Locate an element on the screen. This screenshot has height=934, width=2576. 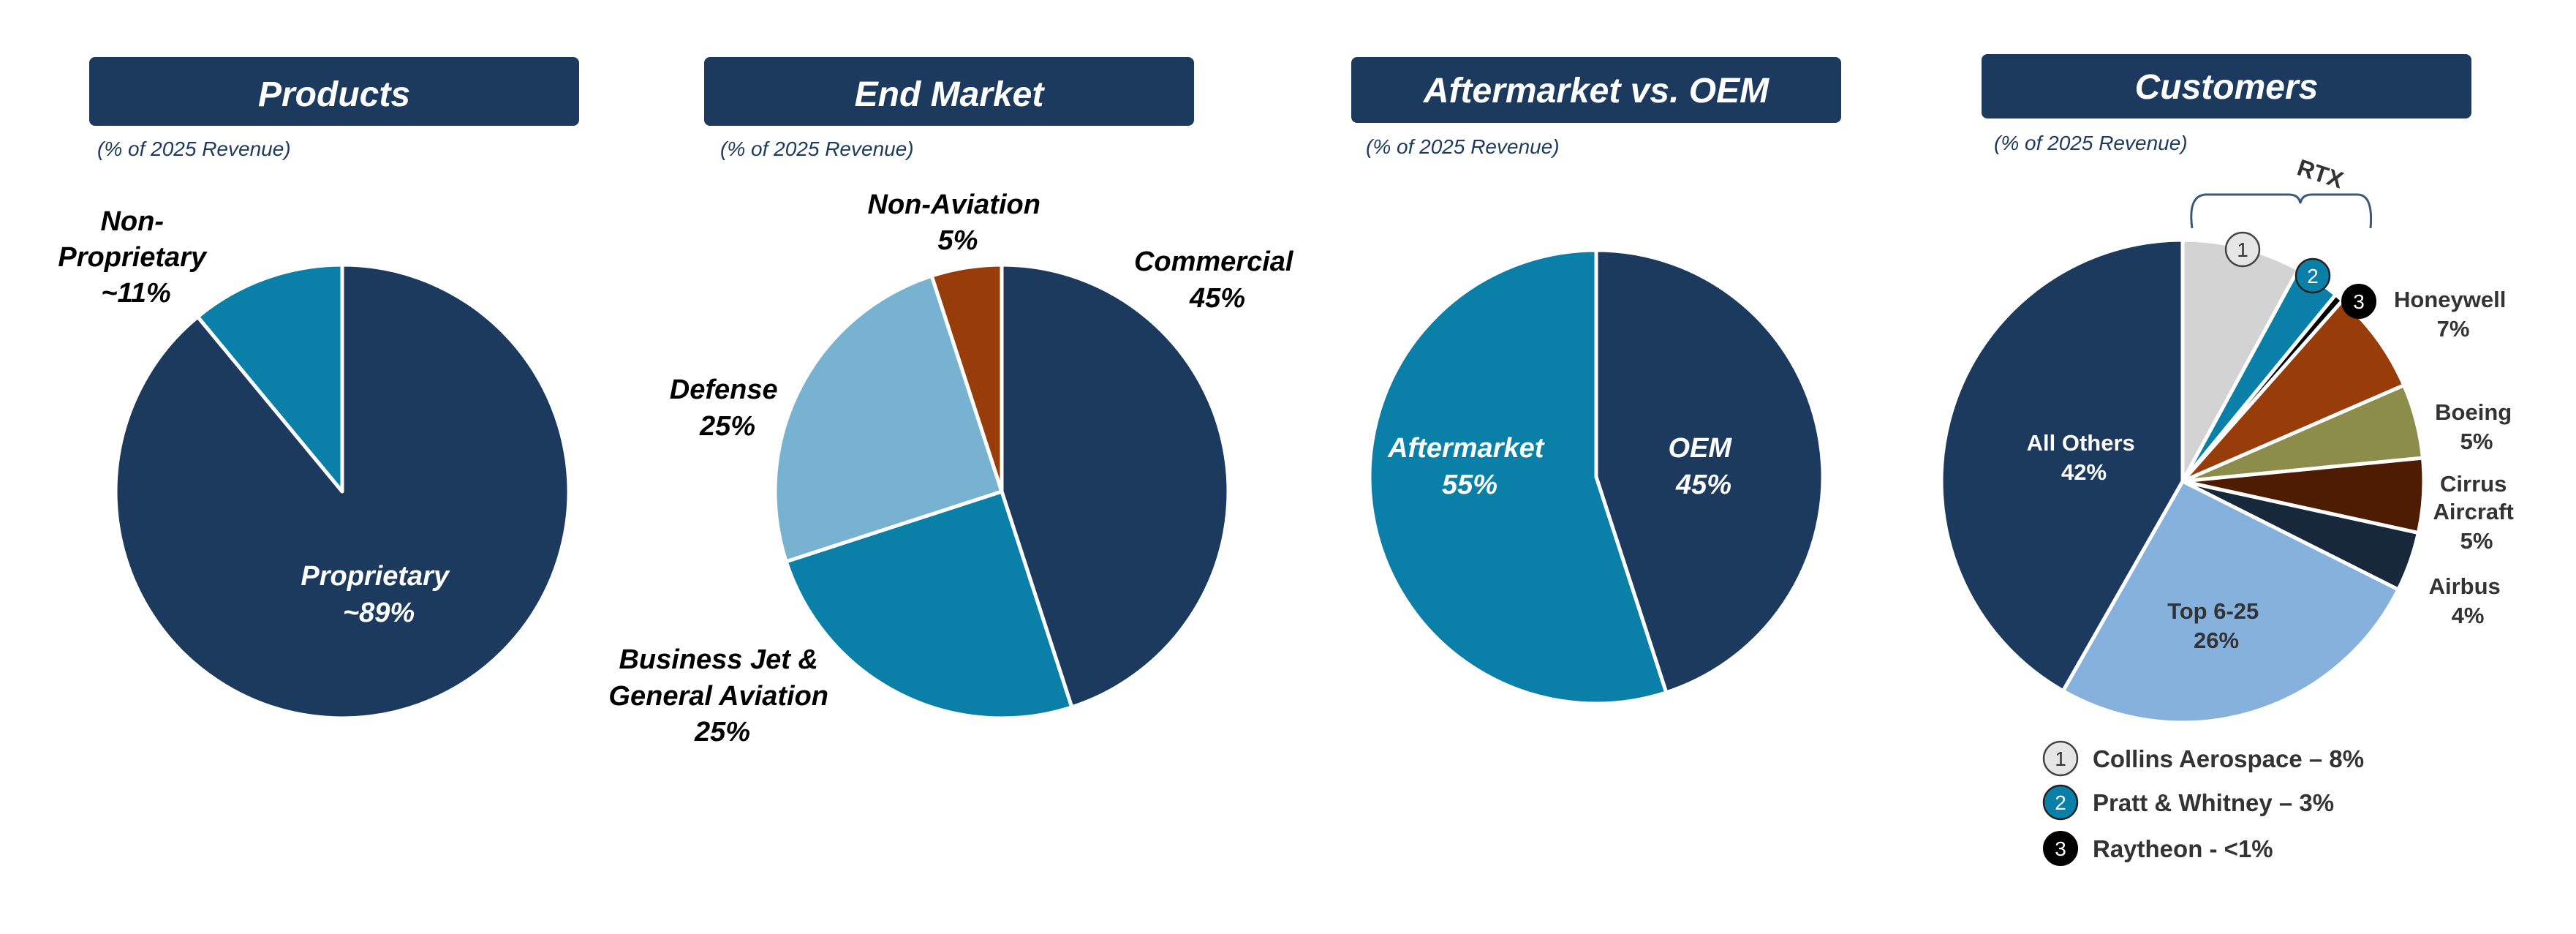
label-business-jet: Business Jet & General Aviation 25% is located at coordinates (722, 695).